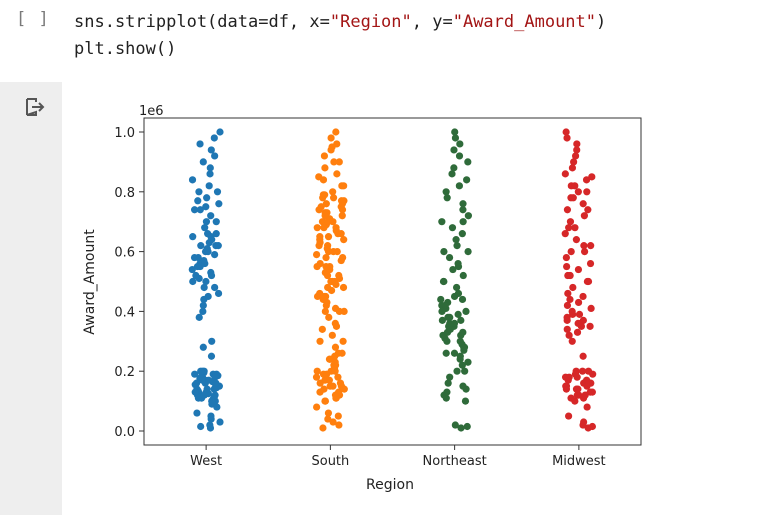 This screenshot has height=515, width=770. What do you see at coordinates (330, 461) in the screenshot?
I see `x-tick-label: South` at bounding box center [330, 461].